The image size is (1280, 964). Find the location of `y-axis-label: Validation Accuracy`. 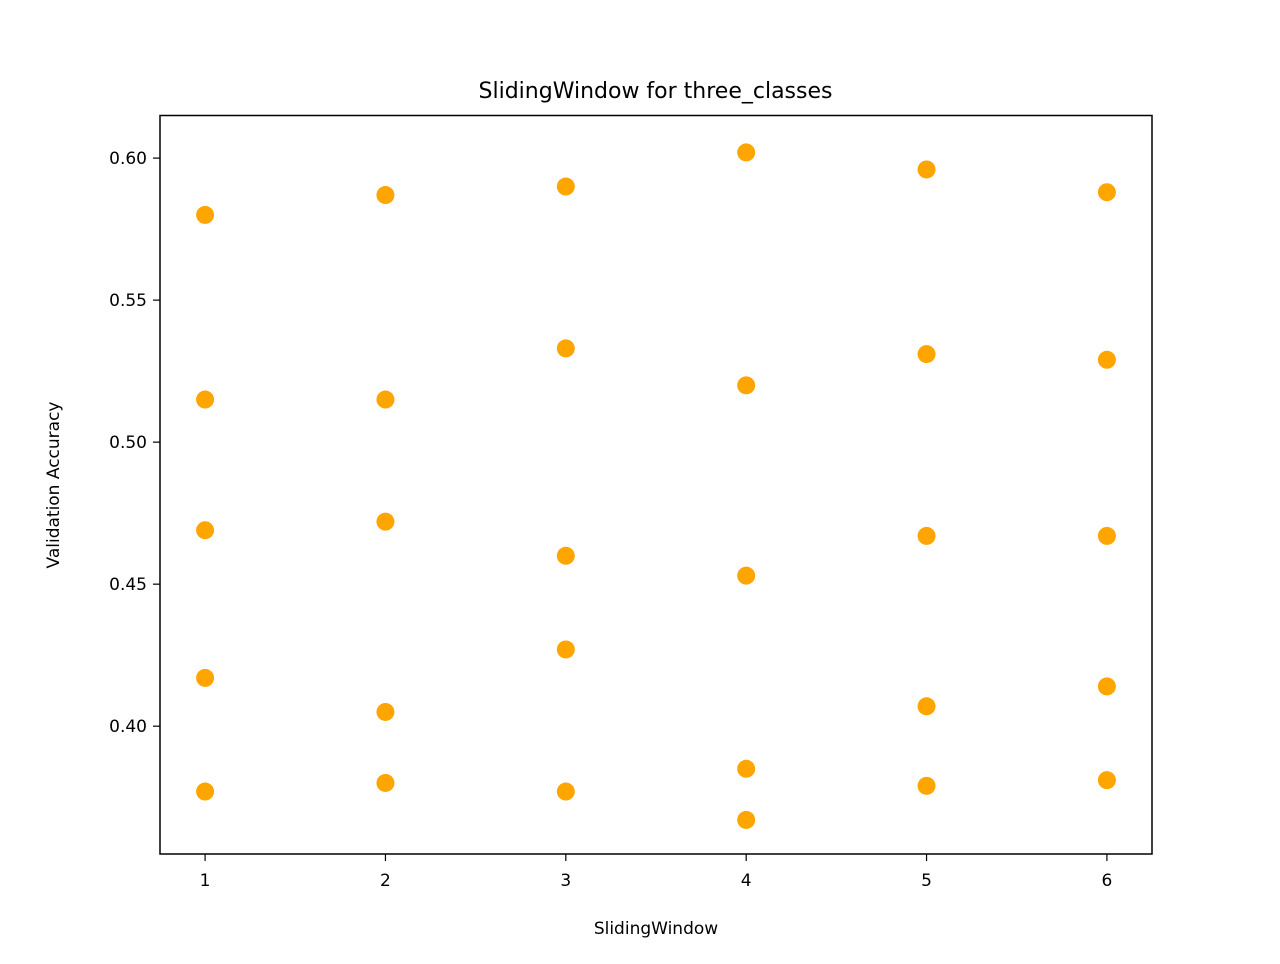

y-axis-label: Validation Accuracy is located at coordinates (54, 485).